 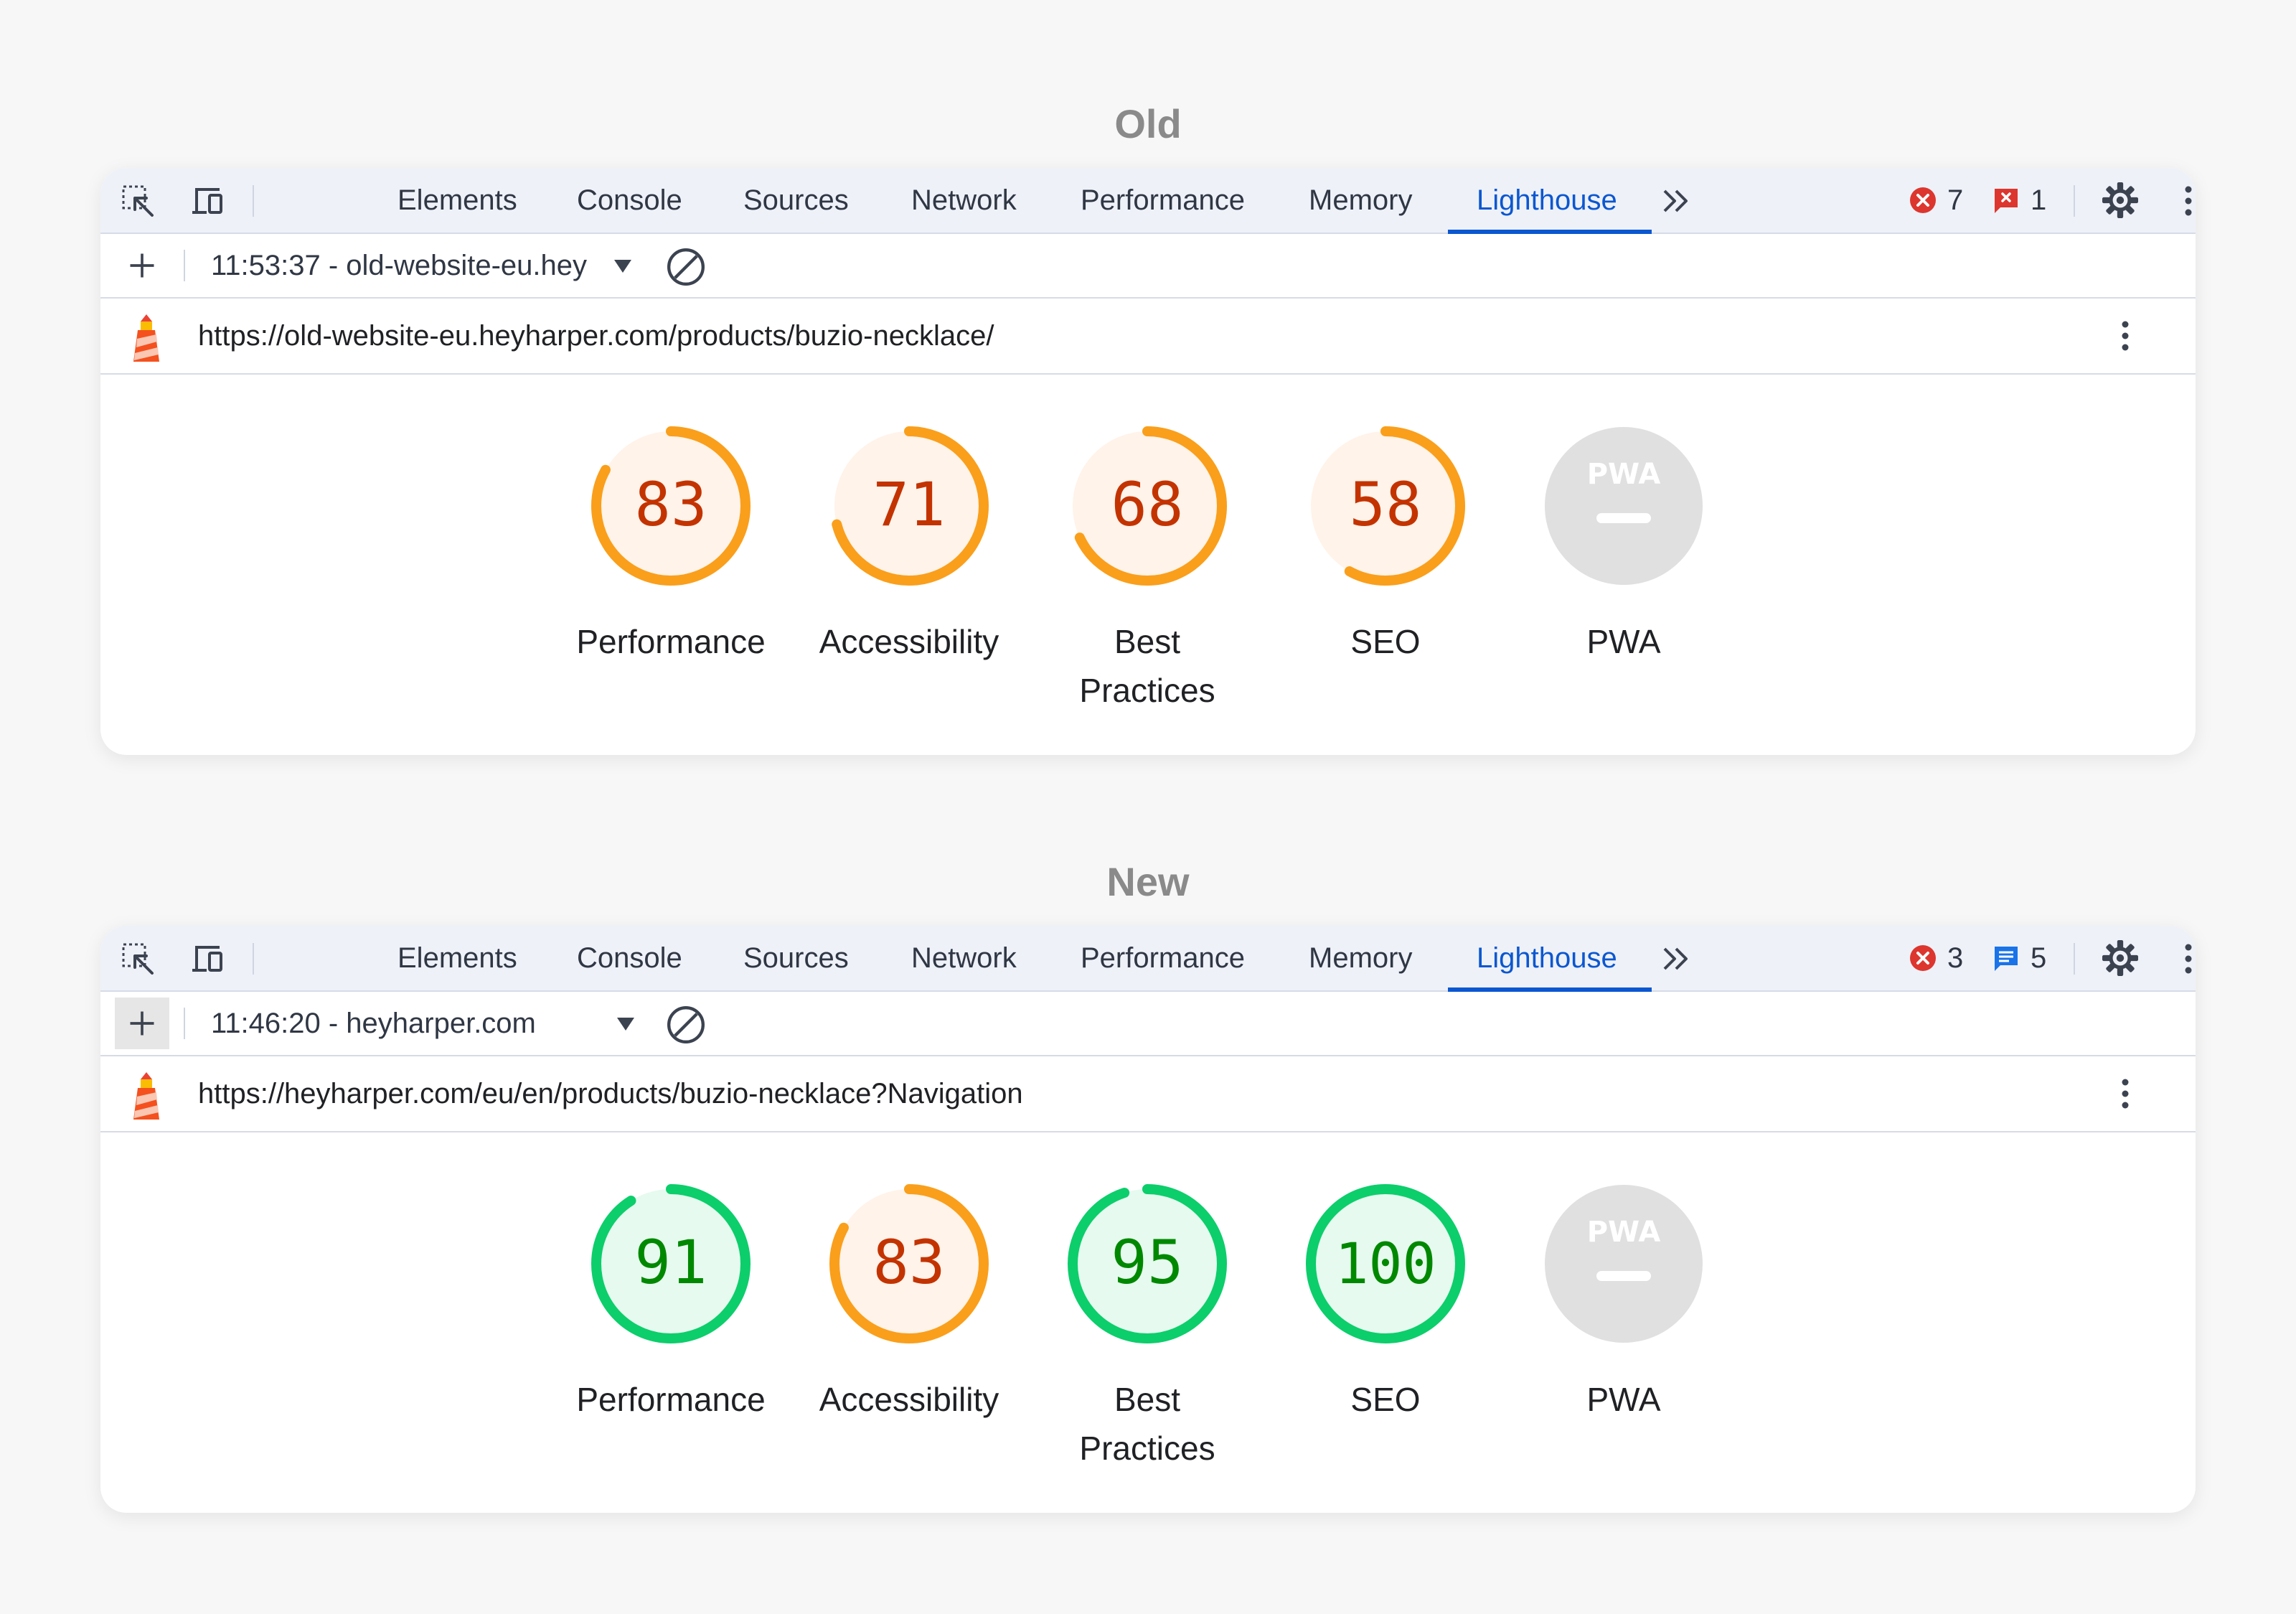 What do you see at coordinates (1936, 958) in the screenshot?
I see `error-count-badge: 3` at bounding box center [1936, 958].